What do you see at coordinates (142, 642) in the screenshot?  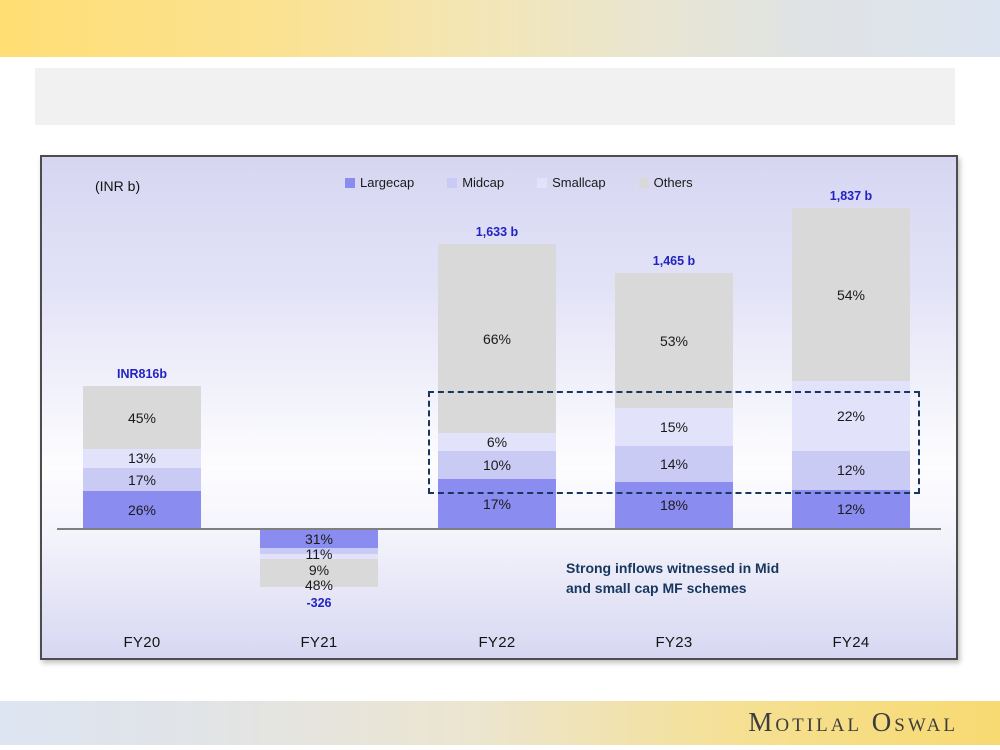 I see `x-axis-label-fy20: FY20` at bounding box center [142, 642].